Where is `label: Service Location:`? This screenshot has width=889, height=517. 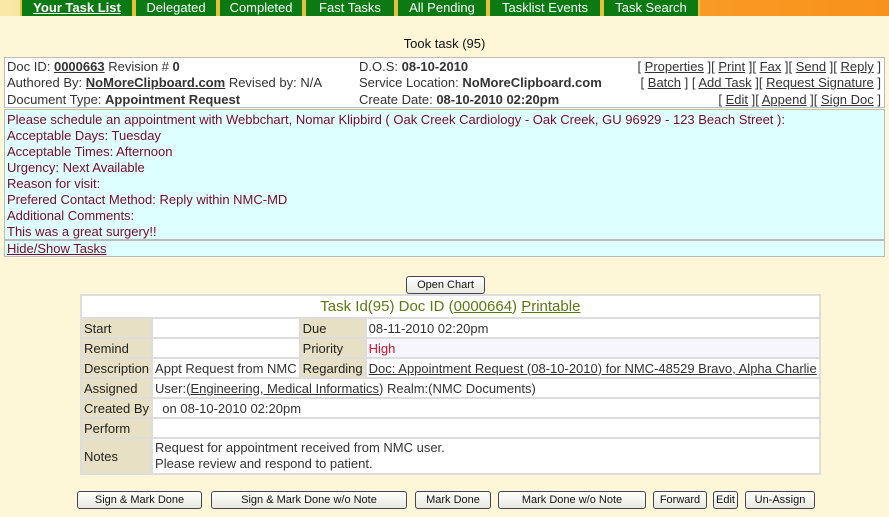 label: Service Location: is located at coordinates (409, 82).